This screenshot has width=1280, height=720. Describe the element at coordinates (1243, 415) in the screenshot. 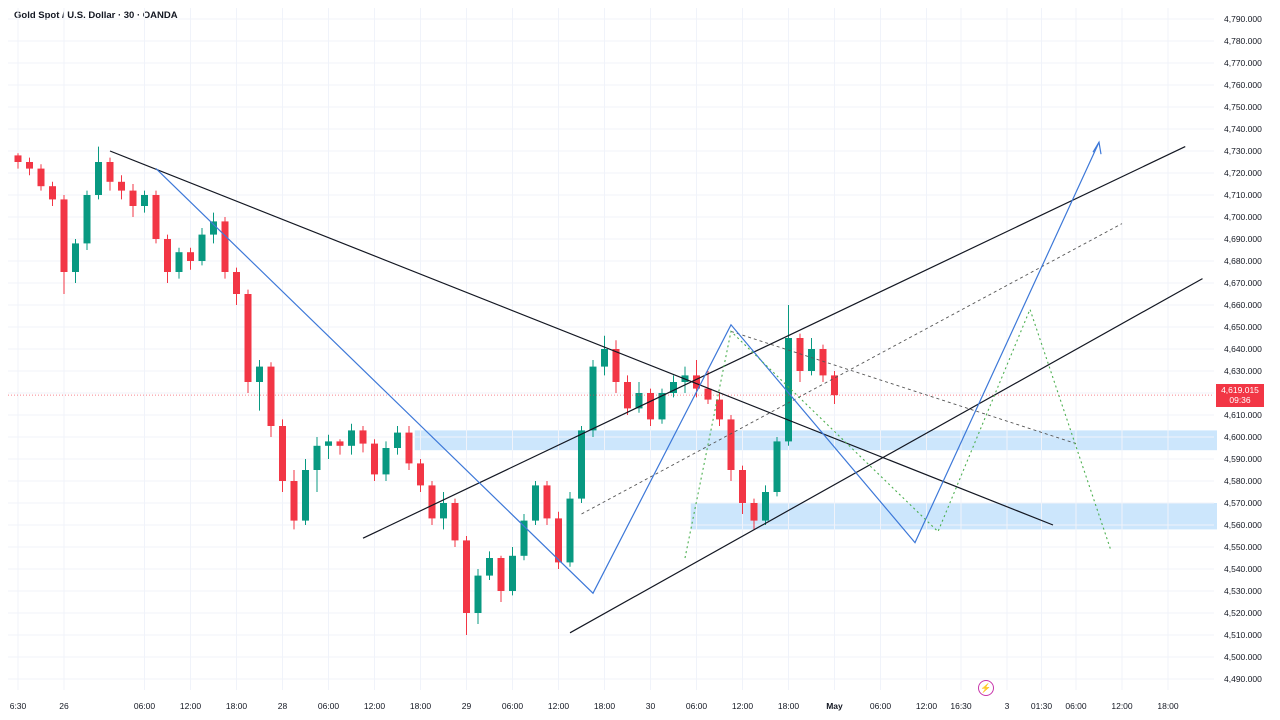

I see `y-tick-label: 4,610.000` at that location.